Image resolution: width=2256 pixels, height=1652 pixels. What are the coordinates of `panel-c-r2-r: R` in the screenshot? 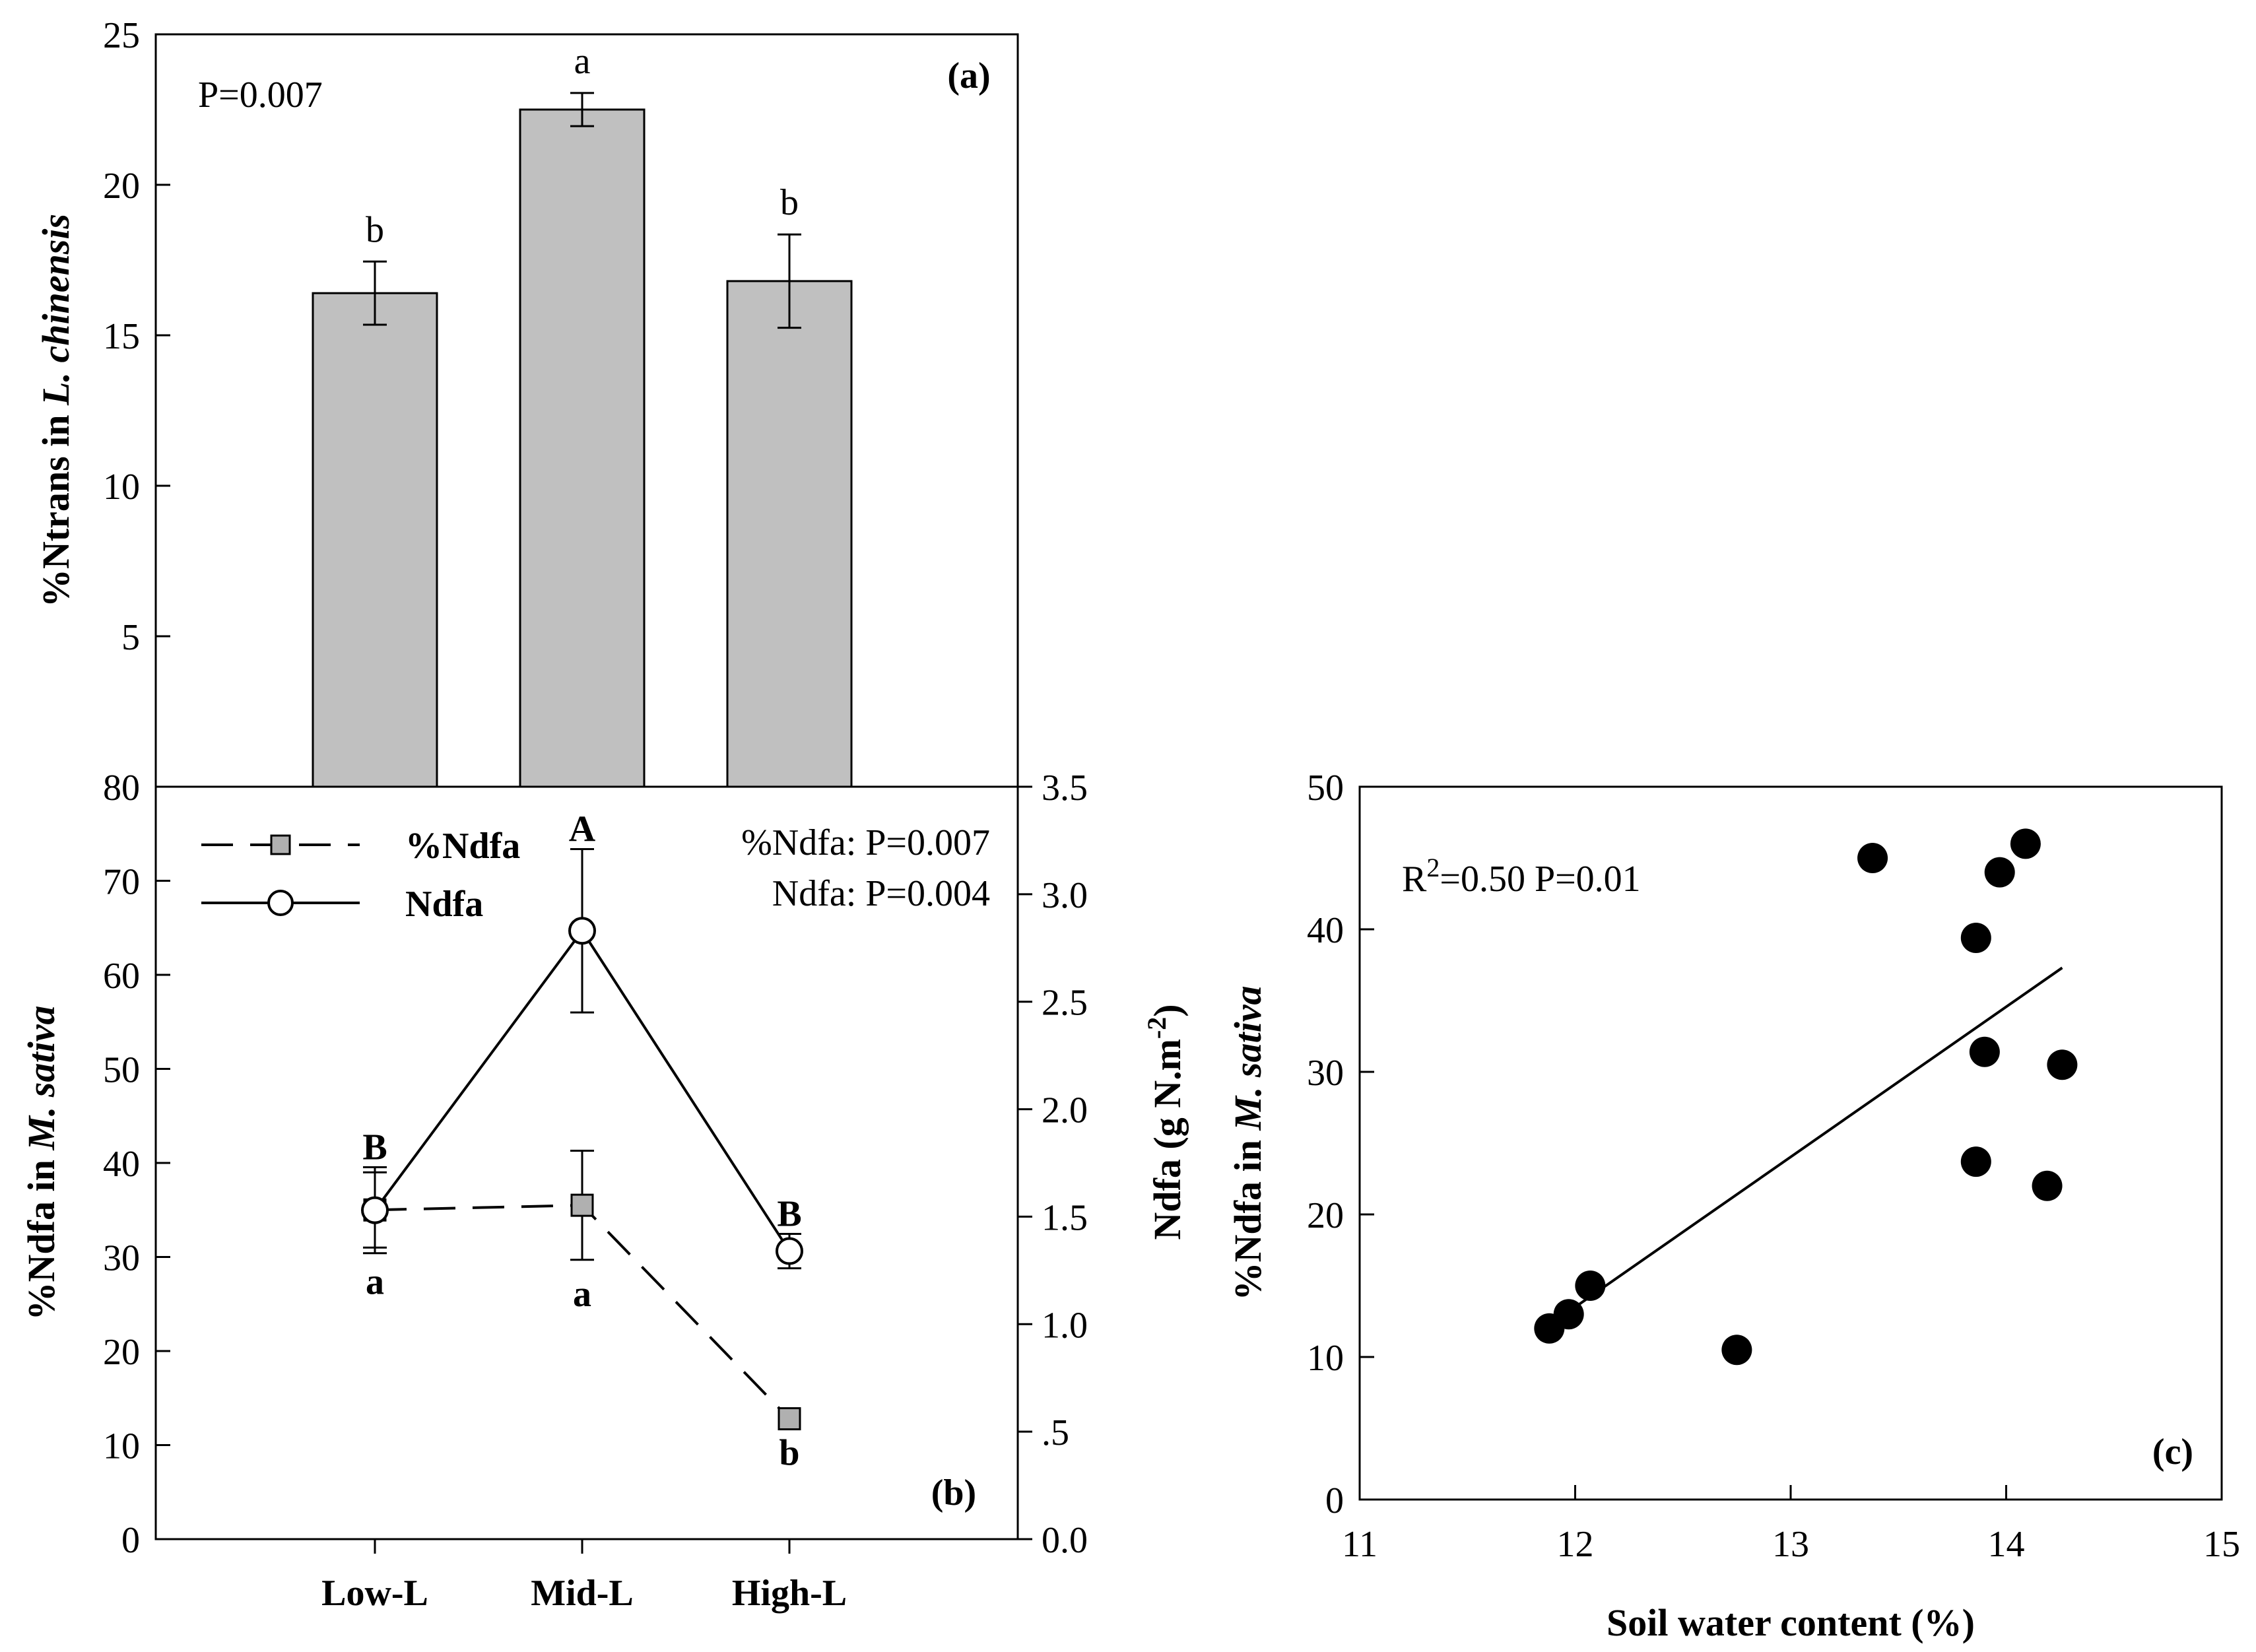 It's located at (1414, 879).